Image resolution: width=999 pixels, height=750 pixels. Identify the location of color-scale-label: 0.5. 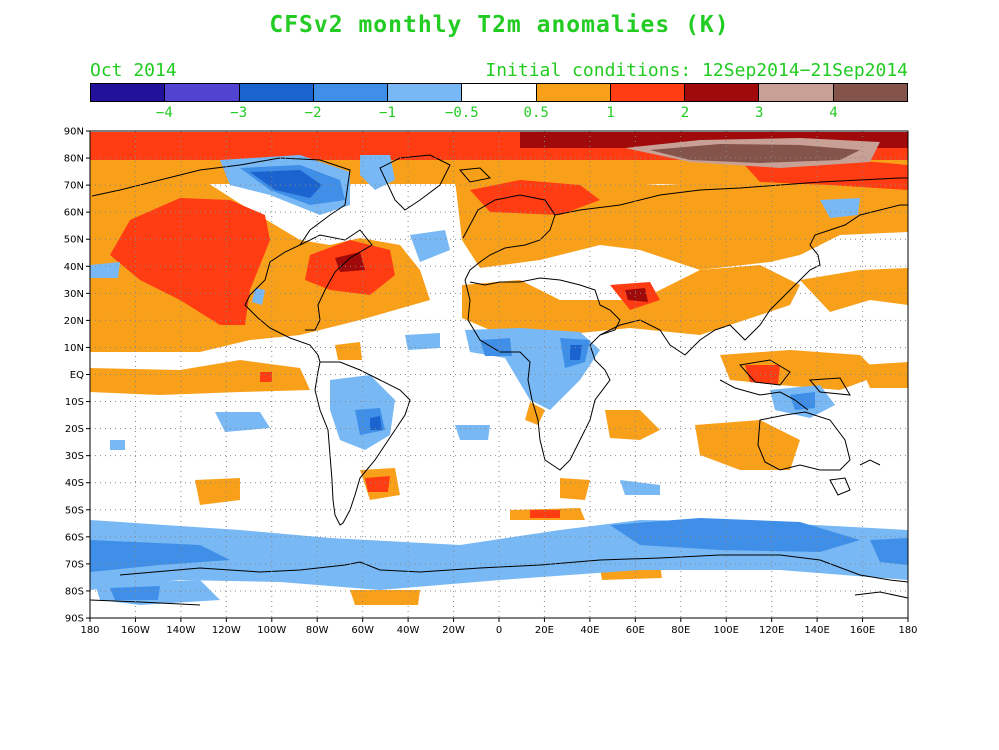
(536, 113).